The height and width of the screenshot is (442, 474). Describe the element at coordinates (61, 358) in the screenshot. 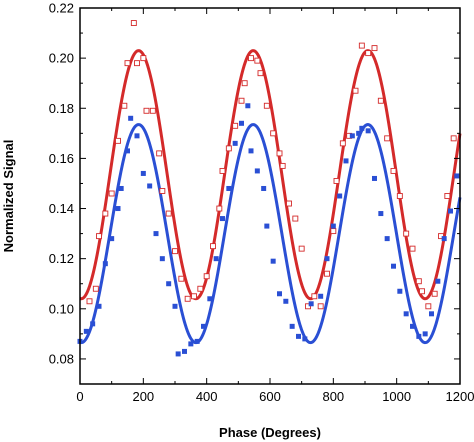

I see `y-tick-label: 0.08` at that location.